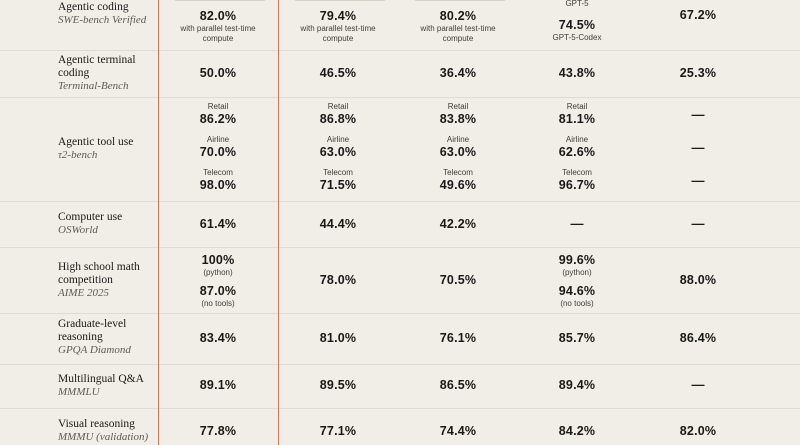 The width and height of the screenshot is (800, 445). I want to click on score-value: 74.4%, so click(458, 431).